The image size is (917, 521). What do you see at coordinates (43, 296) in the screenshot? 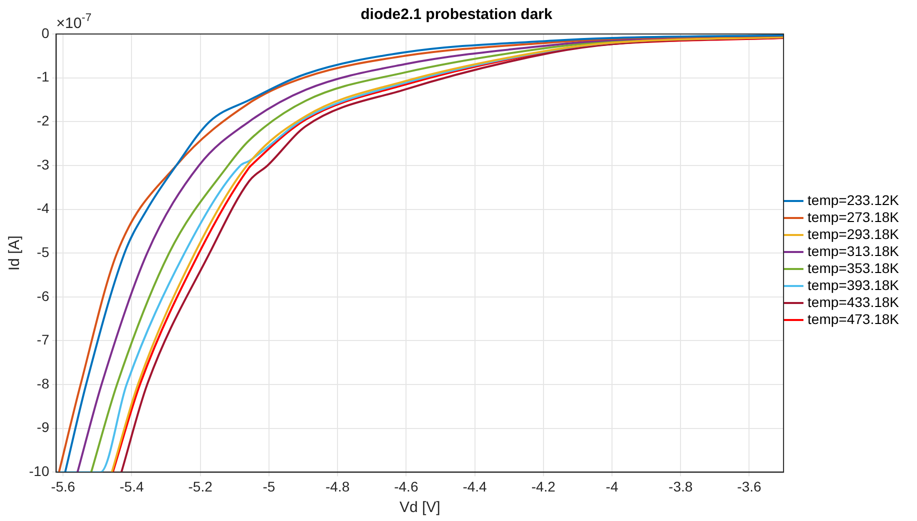
I see `y-tick-label: -6` at bounding box center [43, 296].